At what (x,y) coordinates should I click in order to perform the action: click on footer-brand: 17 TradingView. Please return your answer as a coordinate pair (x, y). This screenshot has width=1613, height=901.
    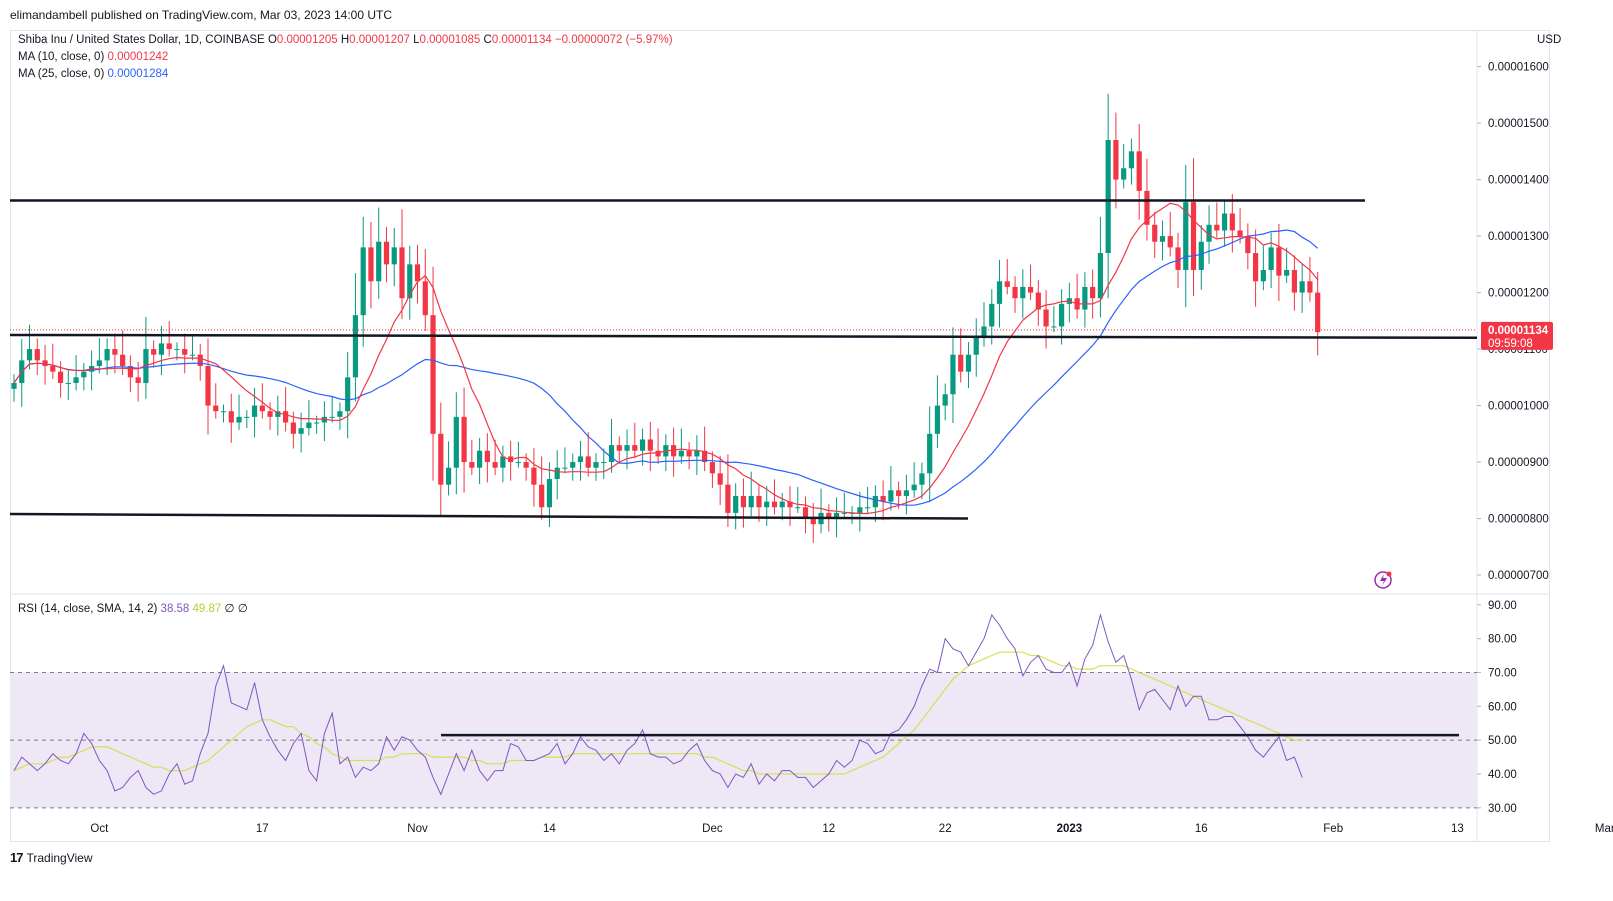
    Looking at the image, I should click on (51, 857).